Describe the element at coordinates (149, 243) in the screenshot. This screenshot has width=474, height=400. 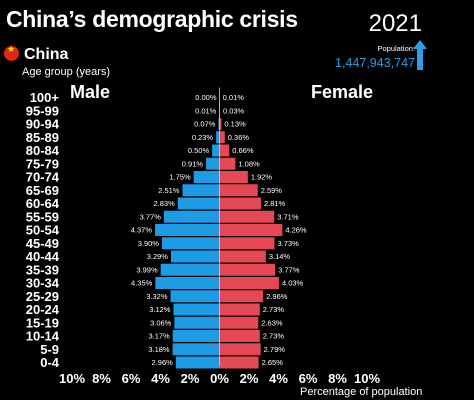
I see `male-value-label: 3.90%` at that location.